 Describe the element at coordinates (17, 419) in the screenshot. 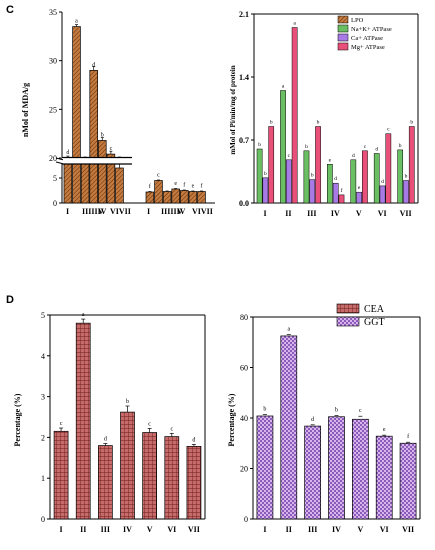

I see `y-axis-label: Percentage (%)` at that location.